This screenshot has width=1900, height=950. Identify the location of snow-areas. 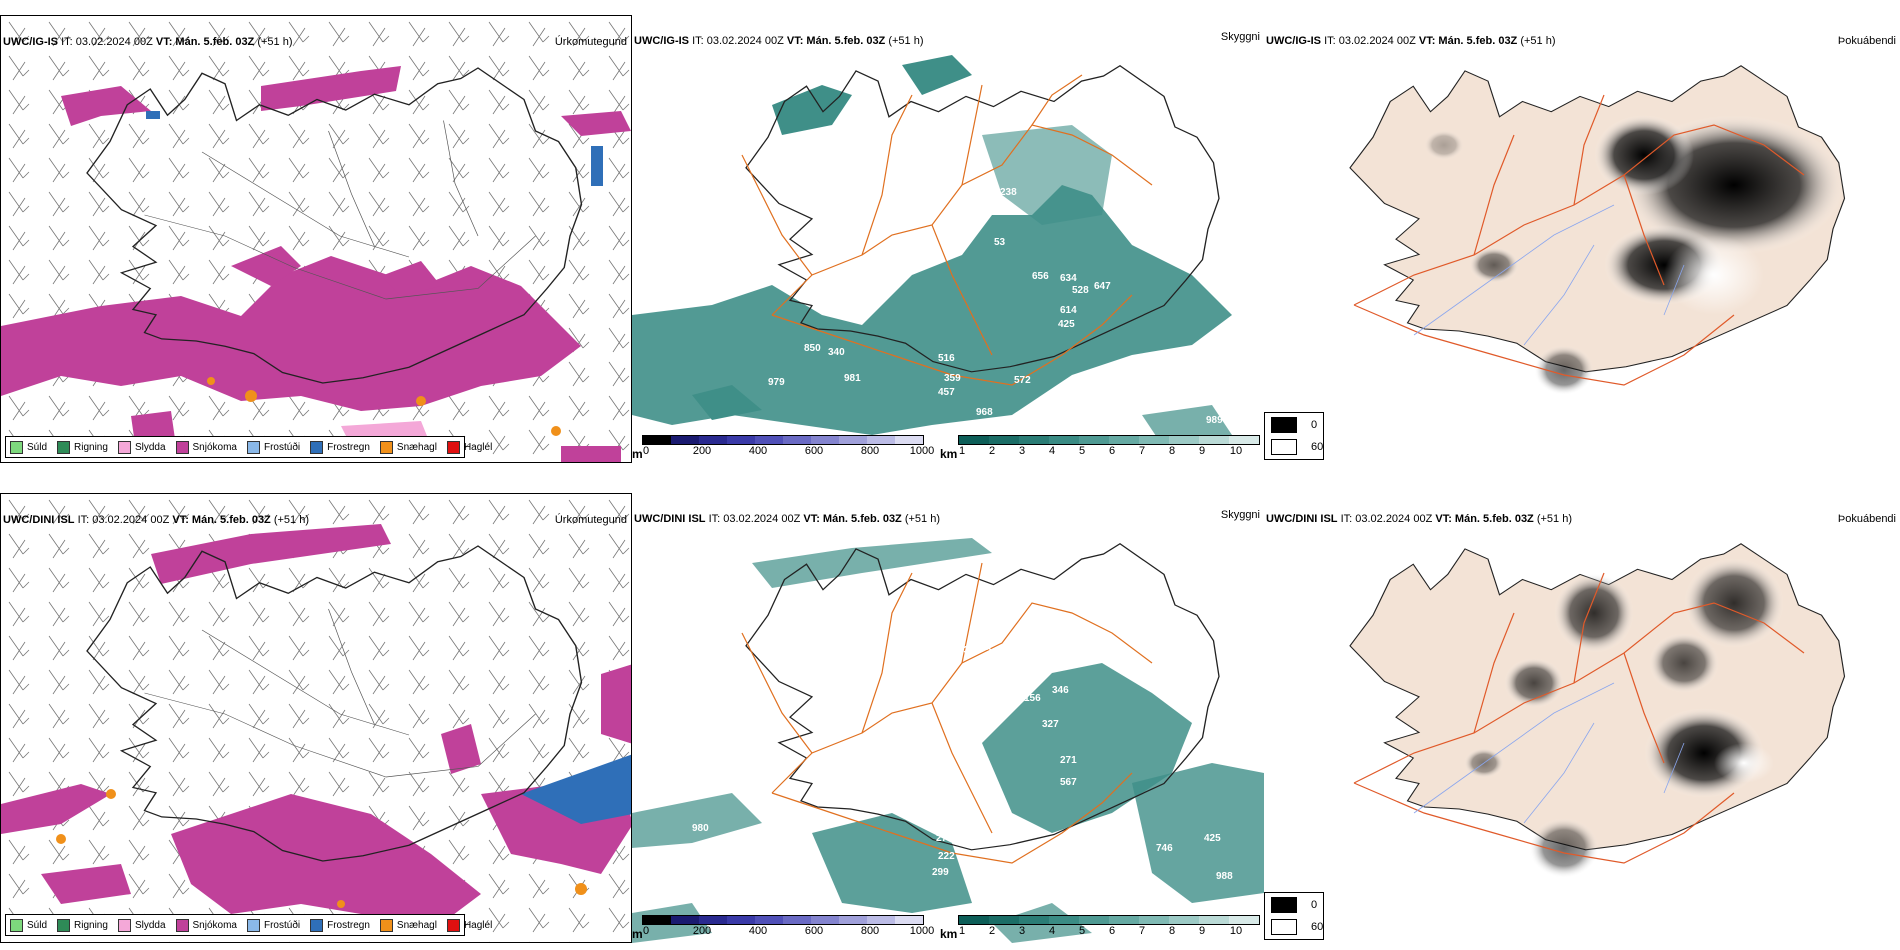
(316, 264).